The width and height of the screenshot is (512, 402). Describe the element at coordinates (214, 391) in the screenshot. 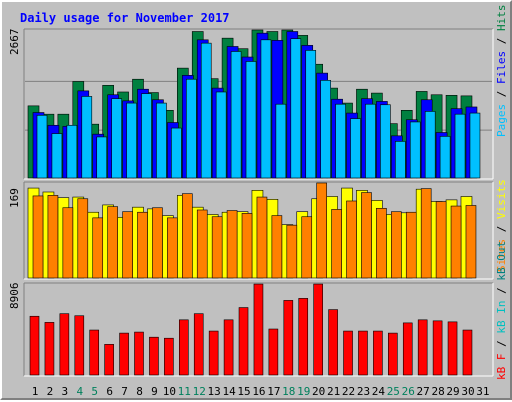

I see `day-label-13: 13` at that location.